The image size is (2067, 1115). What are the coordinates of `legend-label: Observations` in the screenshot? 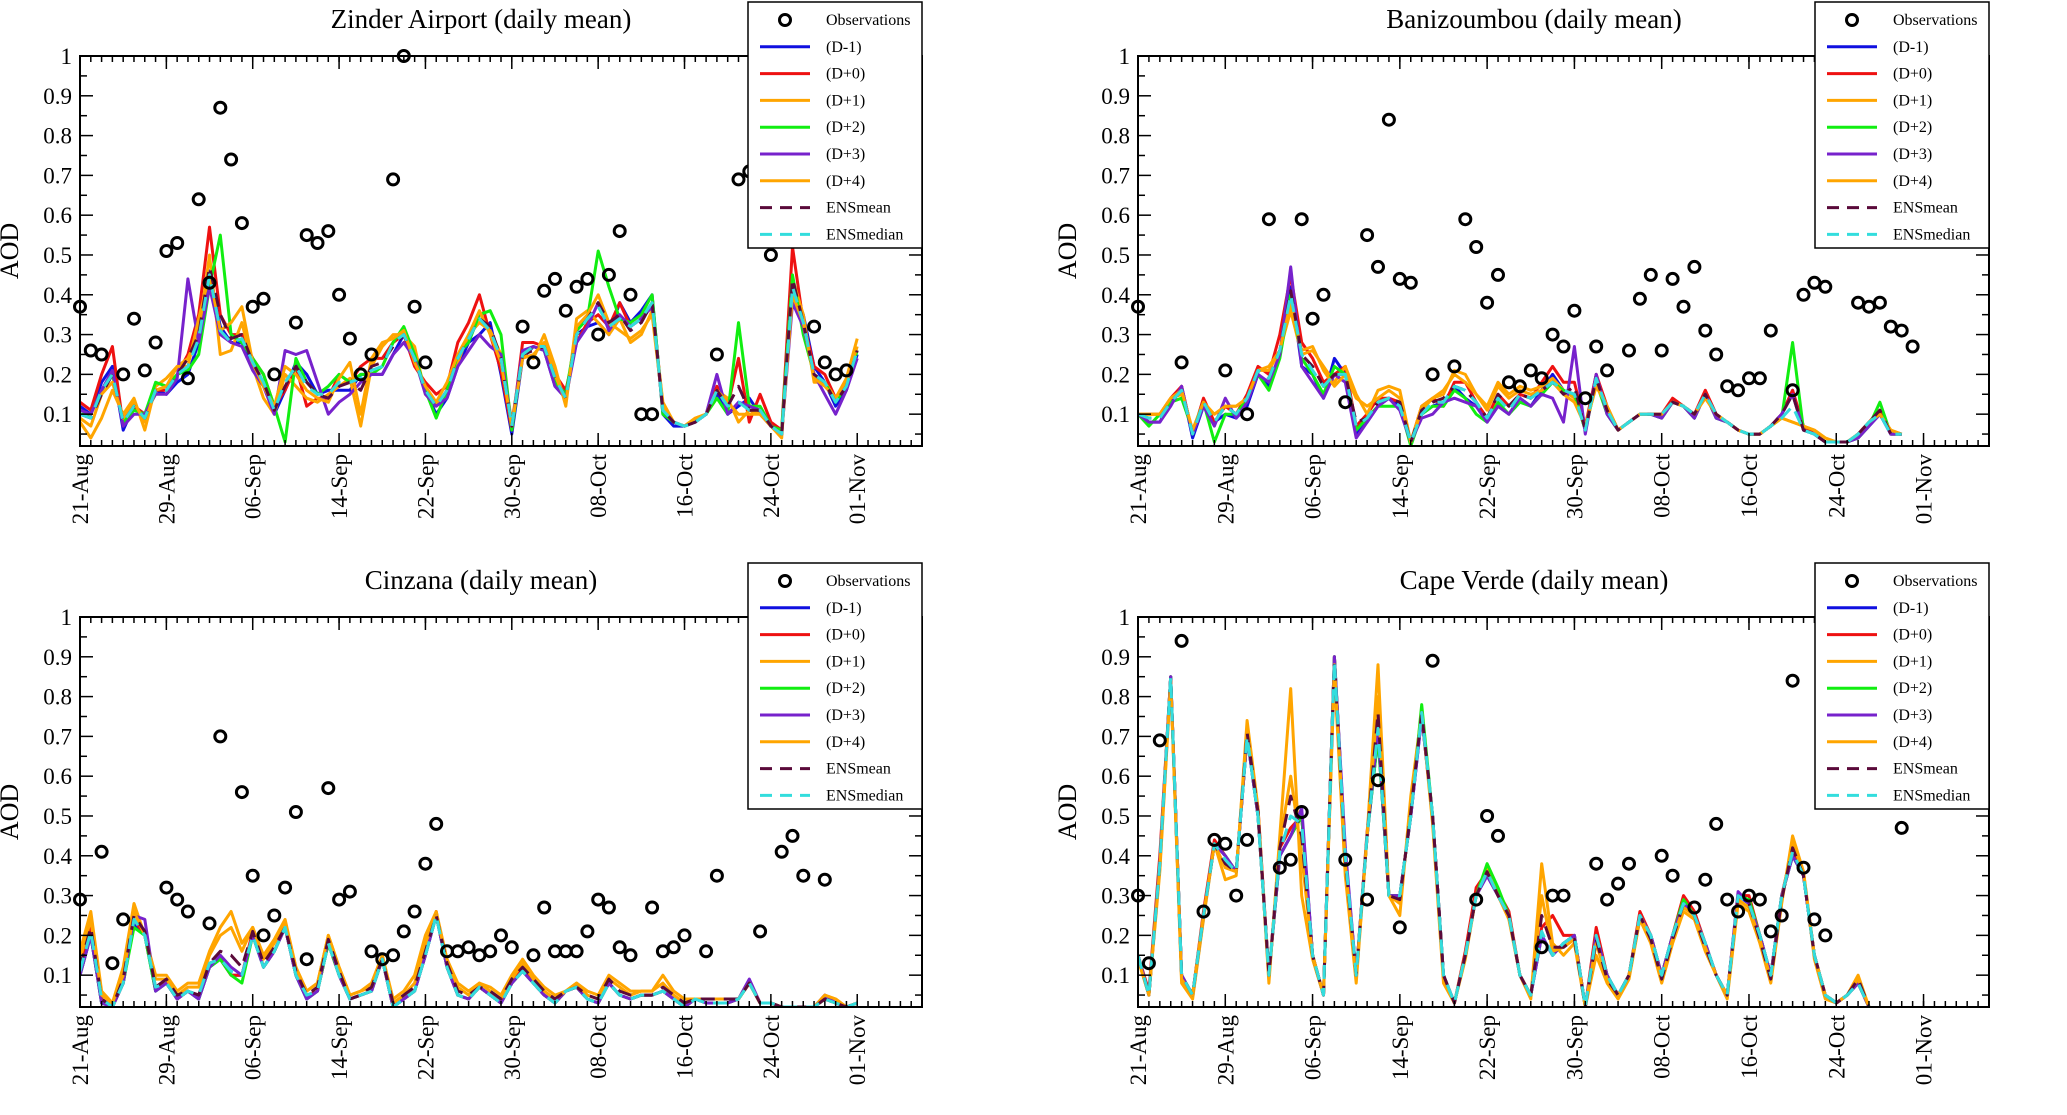 It's located at (868, 20).